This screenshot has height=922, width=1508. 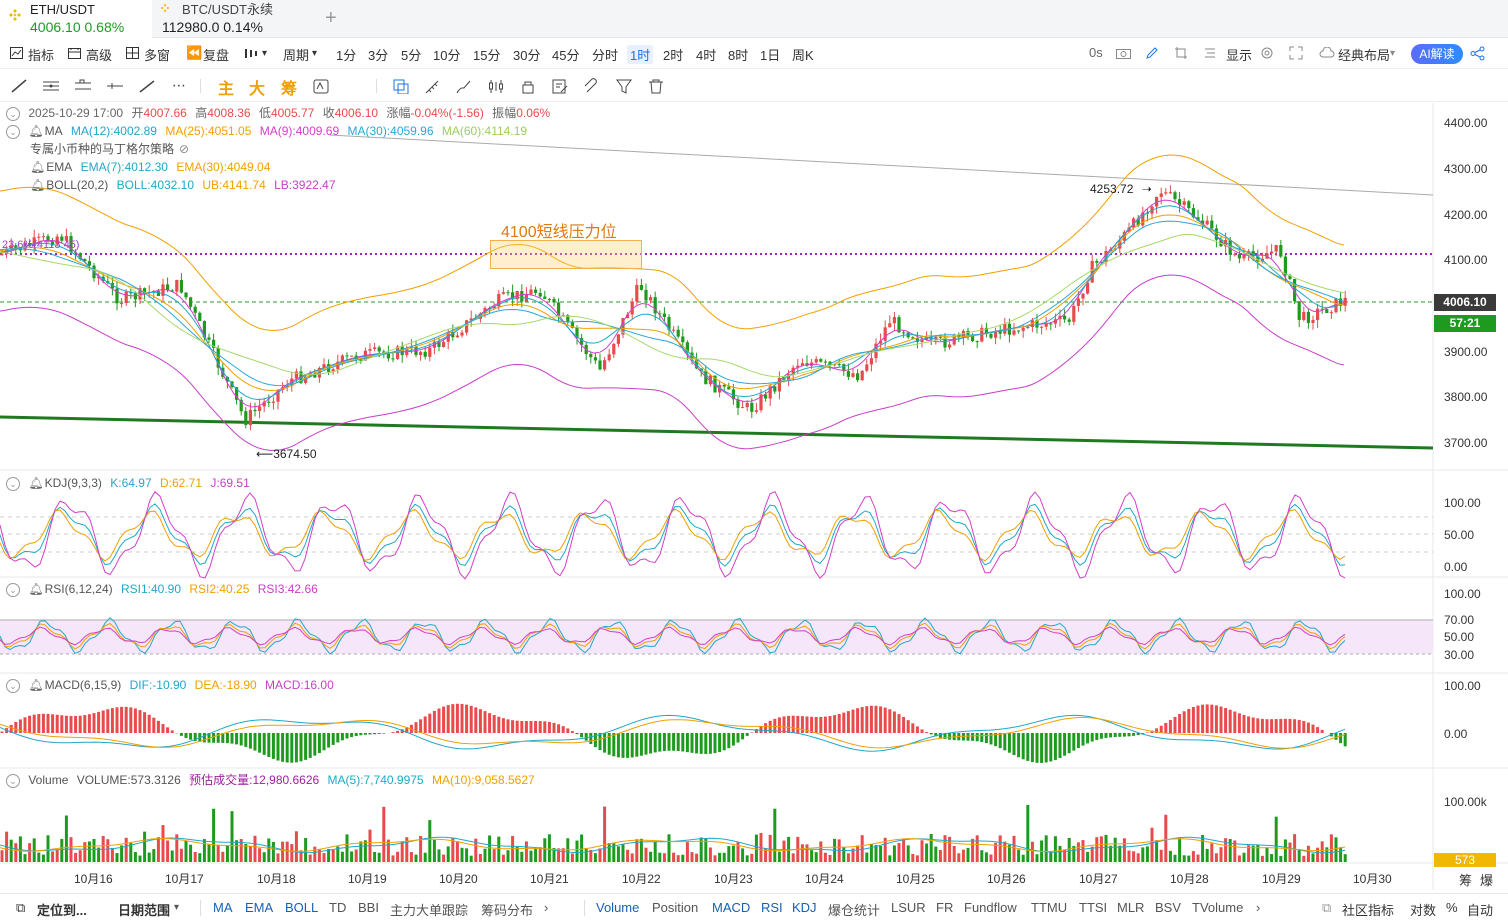 I want to click on crop-icon, so click(x=1181, y=53).